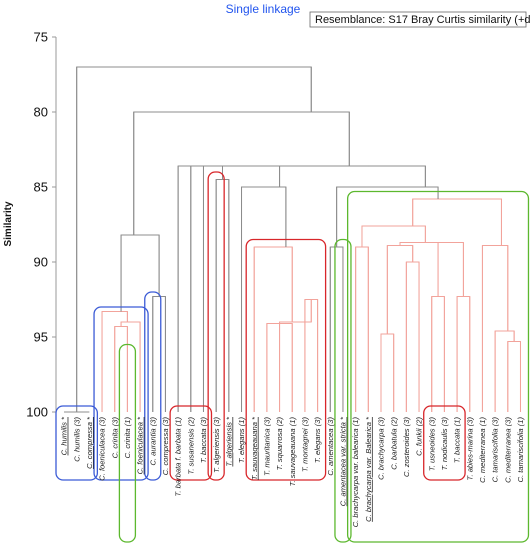 The width and height of the screenshot is (530, 550). What do you see at coordinates (292, 452) in the screenshot?
I see `leaf-label: T. sauvageauana (1)` at bounding box center [292, 452].